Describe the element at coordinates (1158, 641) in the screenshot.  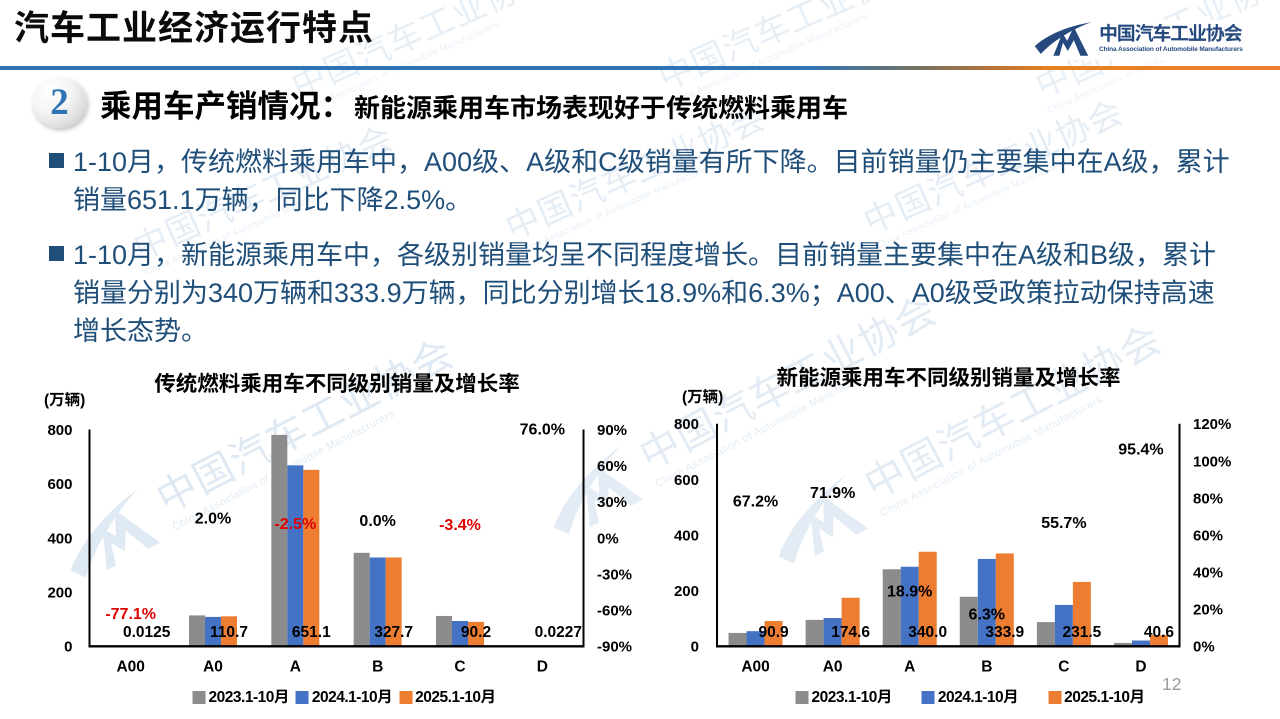
I see `bar-2025.1-10月-D` at that location.